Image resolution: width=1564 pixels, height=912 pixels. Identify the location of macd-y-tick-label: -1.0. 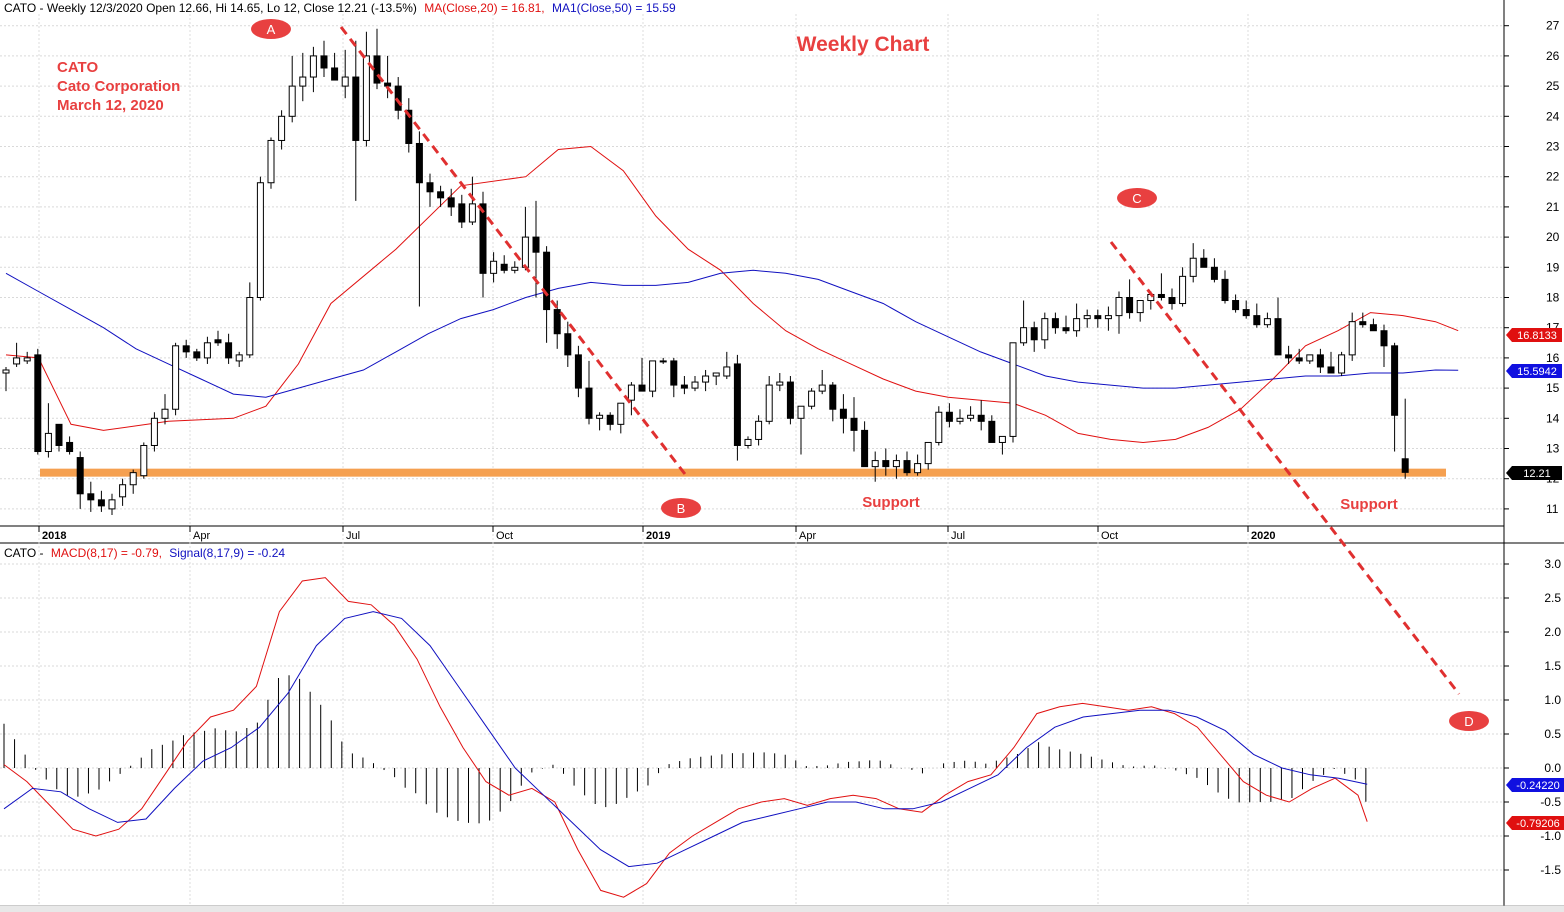
(1550, 836).